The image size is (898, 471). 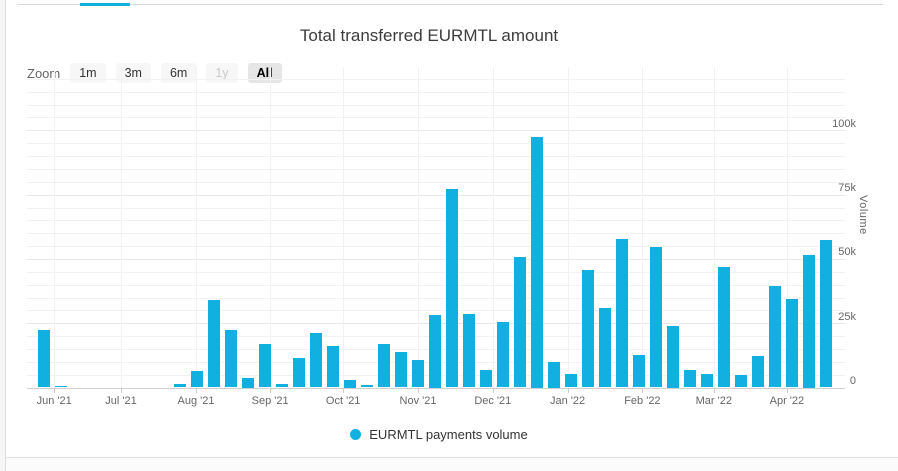 I want to click on zoom-button-1y: 1y, so click(x=222, y=73).